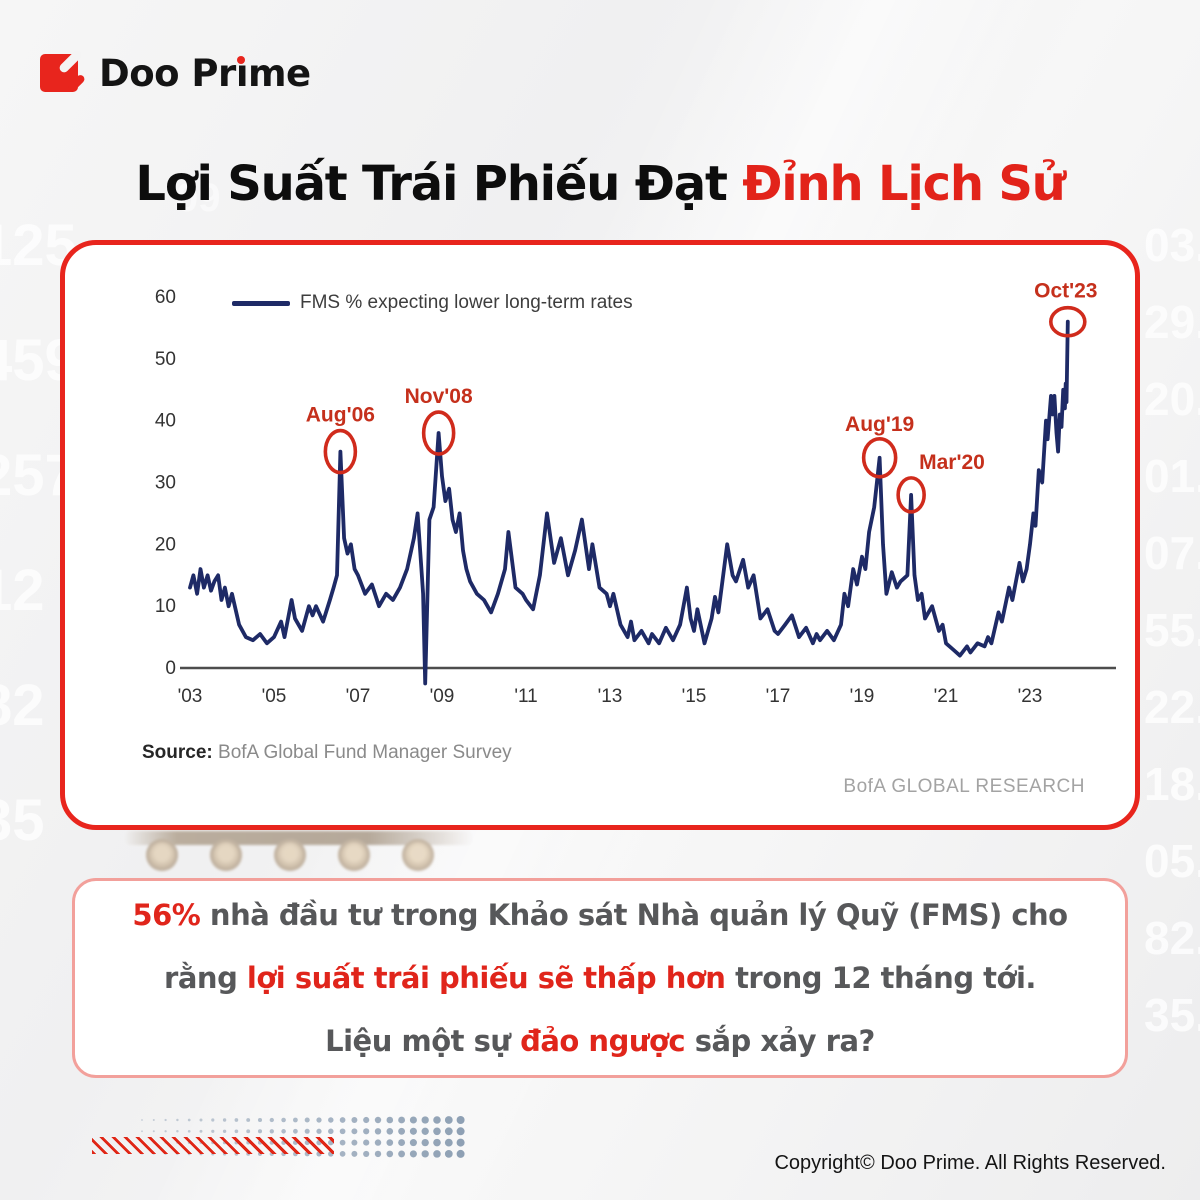  What do you see at coordinates (1065, 291) in the screenshot?
I see `annotation-label: Oct'23` at bounding box center [1065, 291].